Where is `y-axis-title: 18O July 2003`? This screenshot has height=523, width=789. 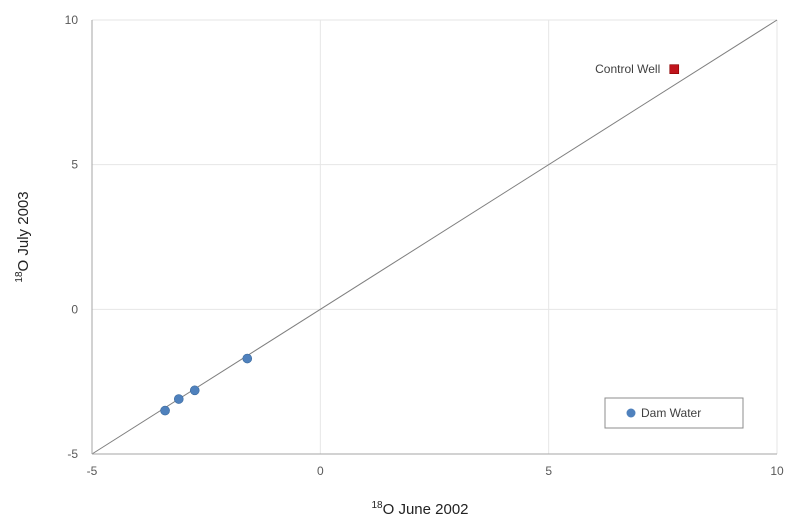 y-axis-title: 18O July 2003 is located at coordinates (23, 236).